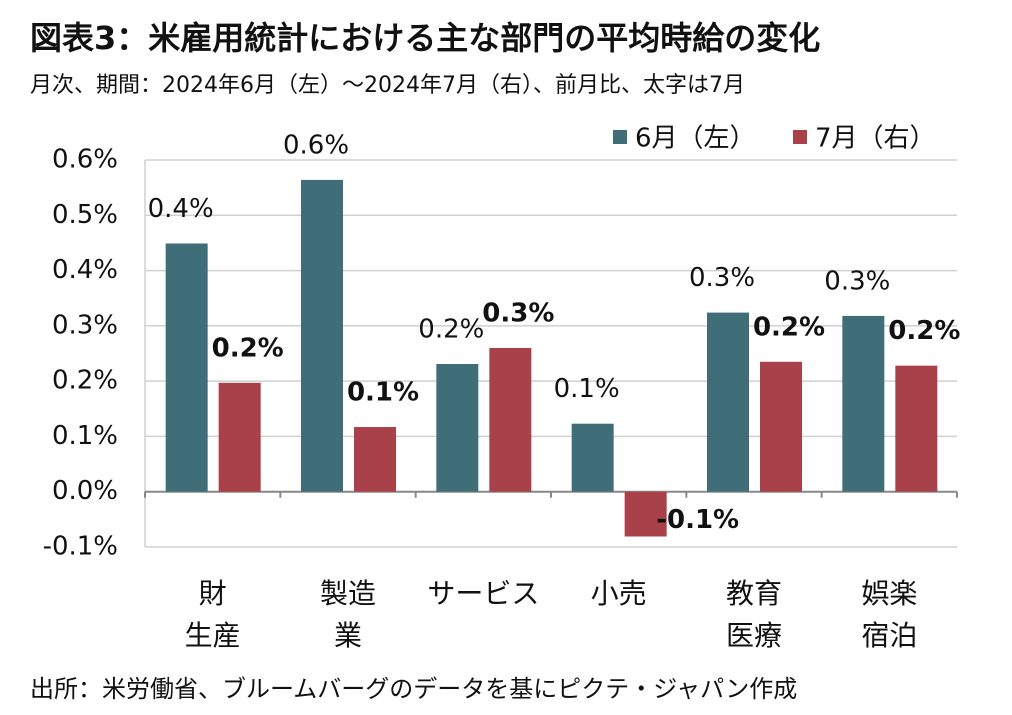 The height and width of the screenshot is (715, 1012). I want to click on y-tick-label: 0.0%, so click(85, 491).